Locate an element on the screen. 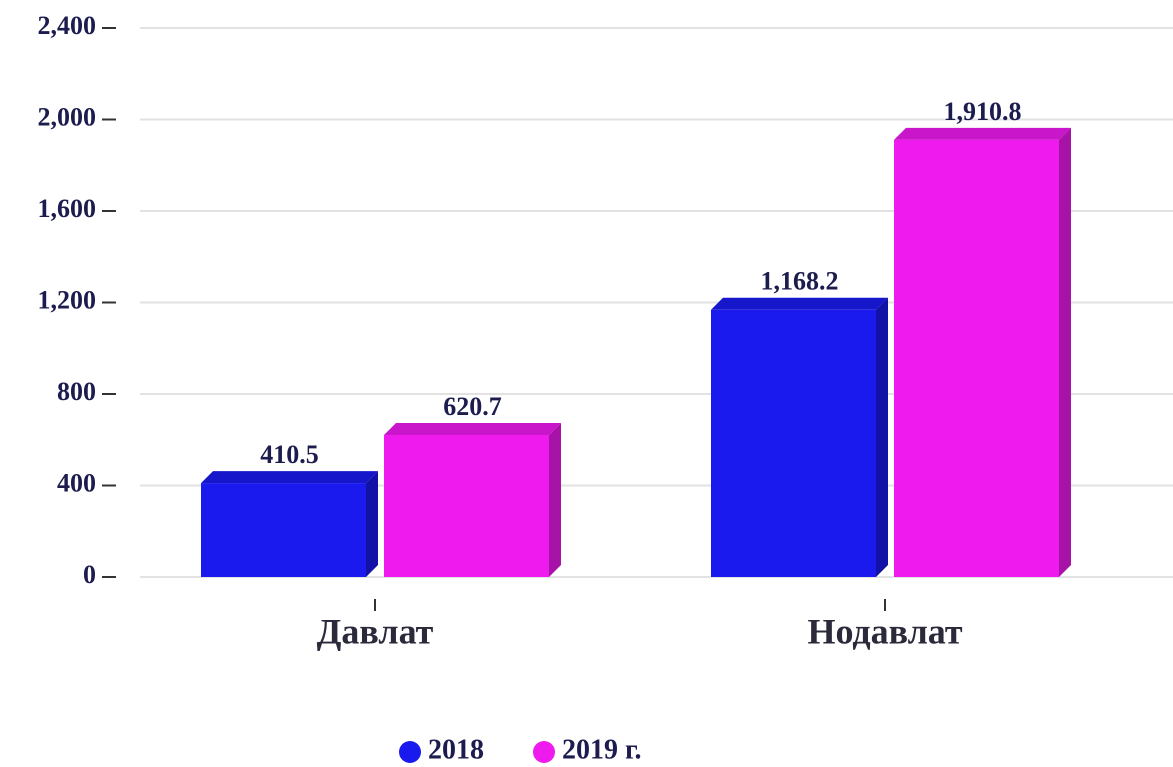 The image size is (1173, 767). legend-label: 2019 г. is located at coordinates (602, 749).